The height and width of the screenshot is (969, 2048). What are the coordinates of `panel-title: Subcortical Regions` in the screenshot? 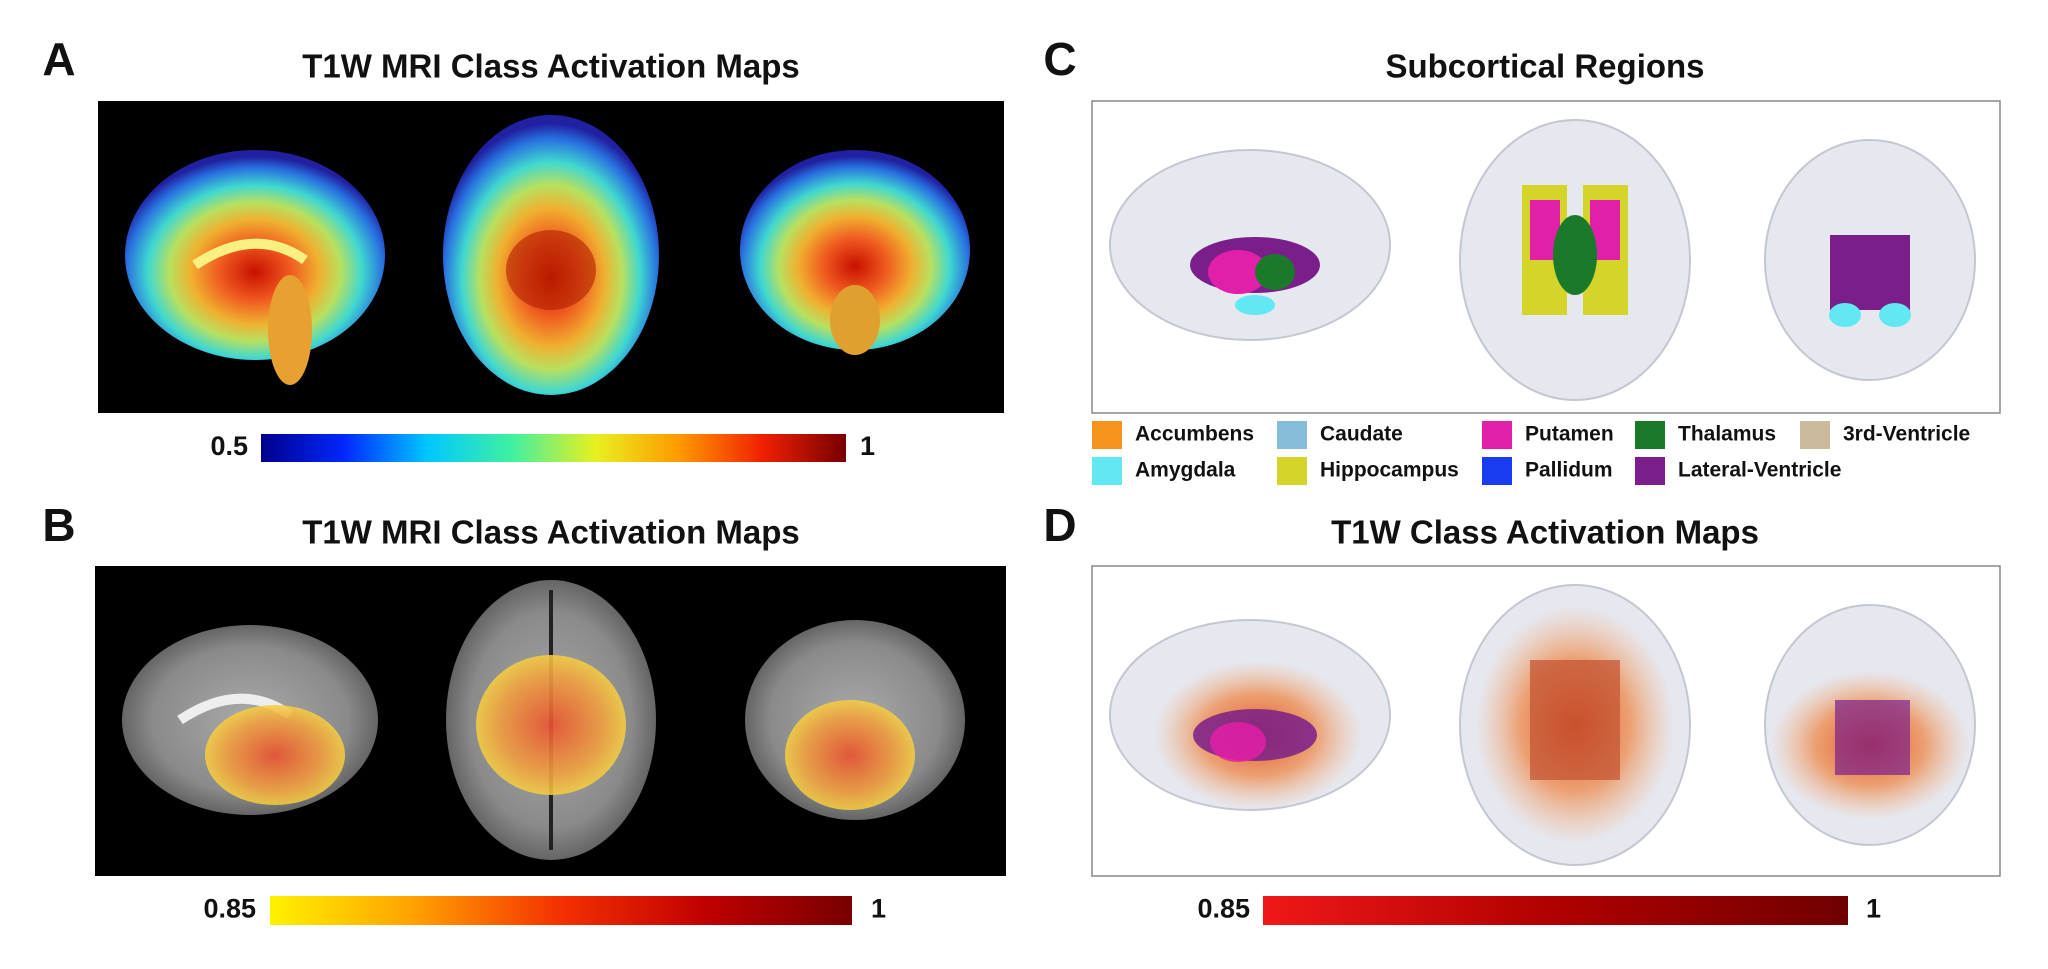 It's located at (1544, 66).